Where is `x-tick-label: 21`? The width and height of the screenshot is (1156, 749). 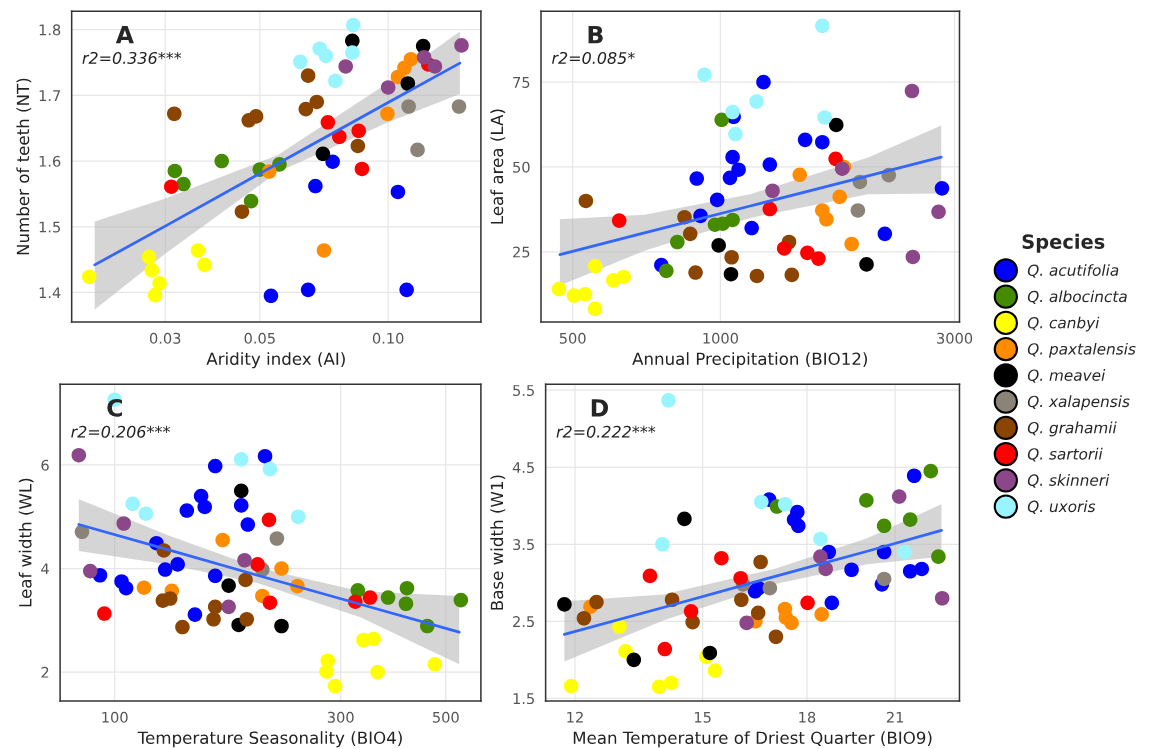 x-tick-label: 21 is located at coordinates (895, 717).